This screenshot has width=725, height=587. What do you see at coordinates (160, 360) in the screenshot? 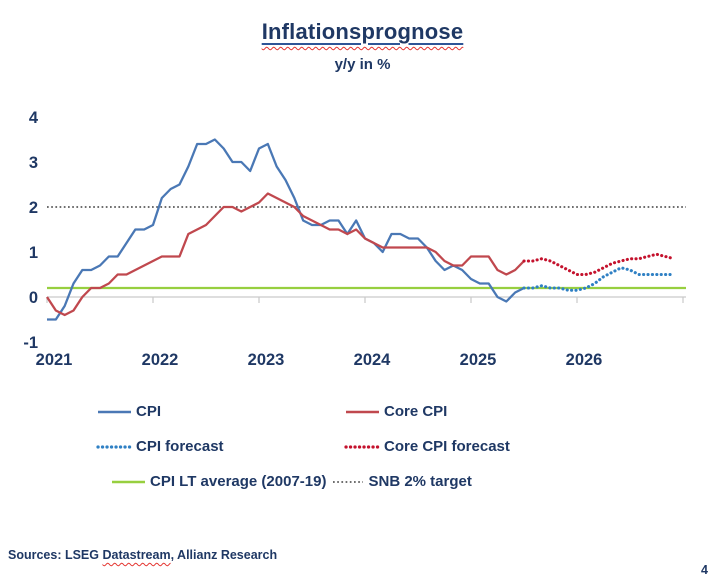
I see `x-axis-label: 2022` at bounding box center [160, 360].